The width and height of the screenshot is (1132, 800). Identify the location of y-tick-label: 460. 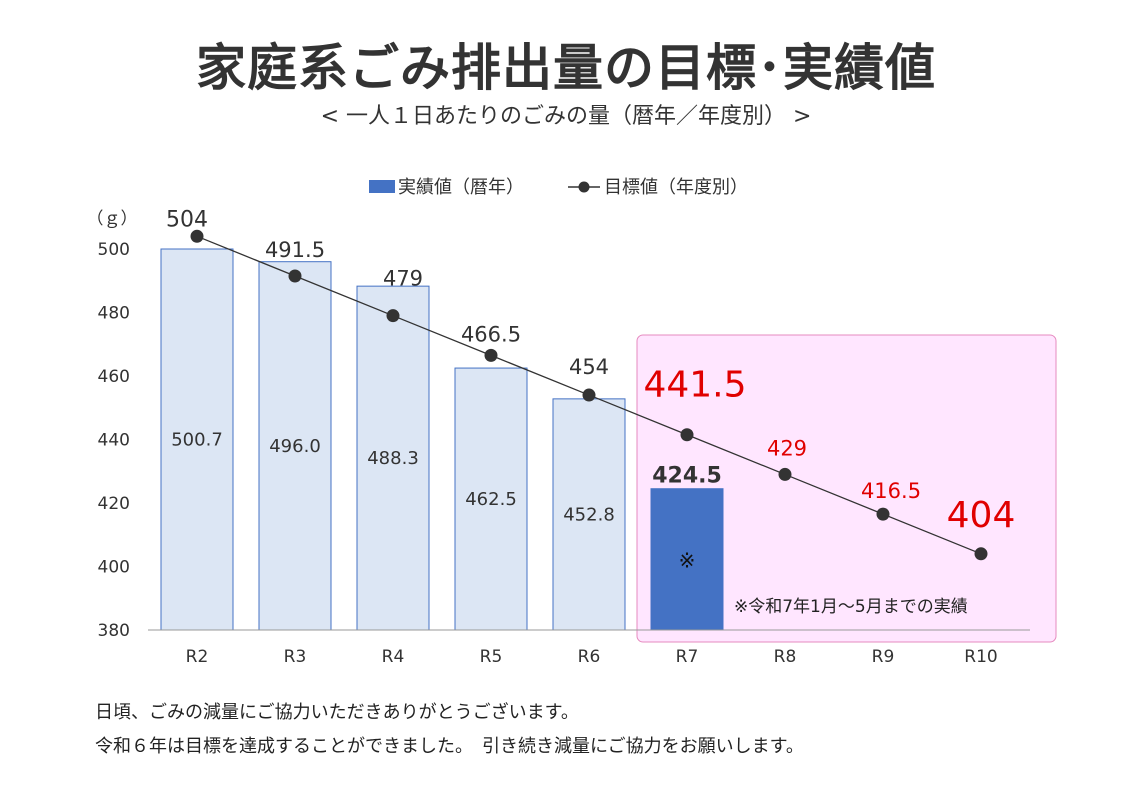
(114, 377).